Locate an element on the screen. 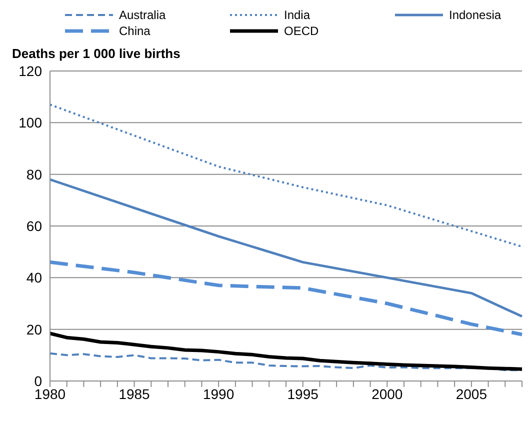 This screenshot has height=440, width=529. y-tick-label: 80 is located at coordinates (34, 174).